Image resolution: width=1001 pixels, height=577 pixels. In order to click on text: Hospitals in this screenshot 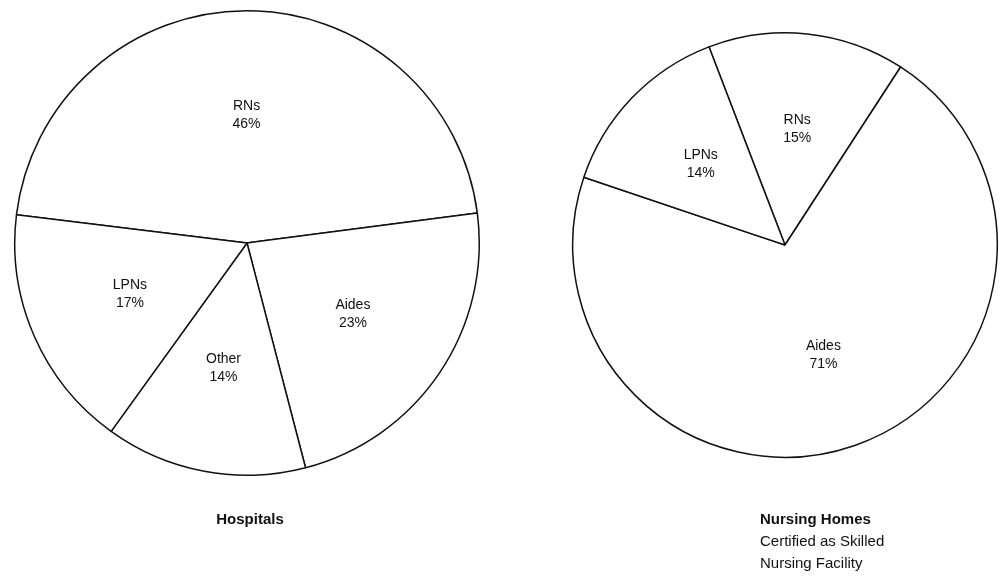, I will do `click(250, 518)`.